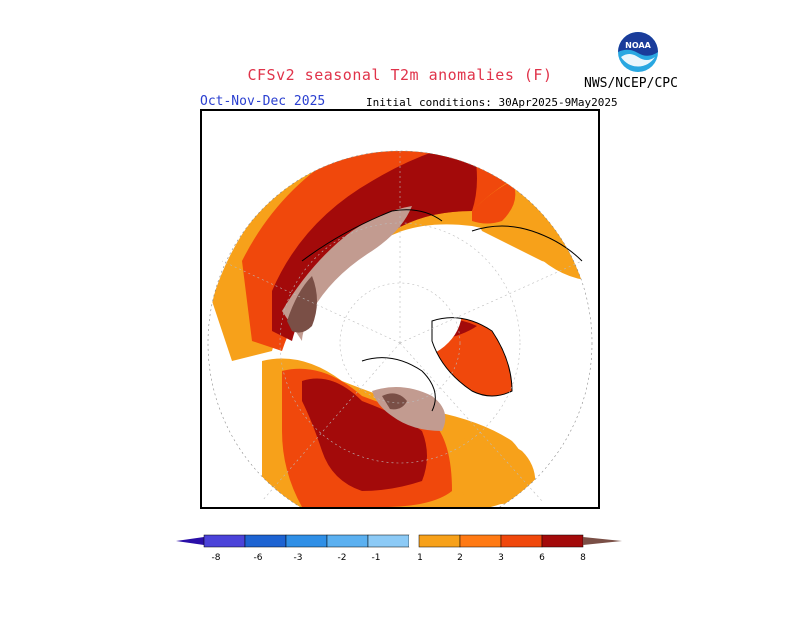 The width and height of the screenshot is (800, 618). I want to click on season-label: Oct-Nov-Dec 2025, so click(263, 101).